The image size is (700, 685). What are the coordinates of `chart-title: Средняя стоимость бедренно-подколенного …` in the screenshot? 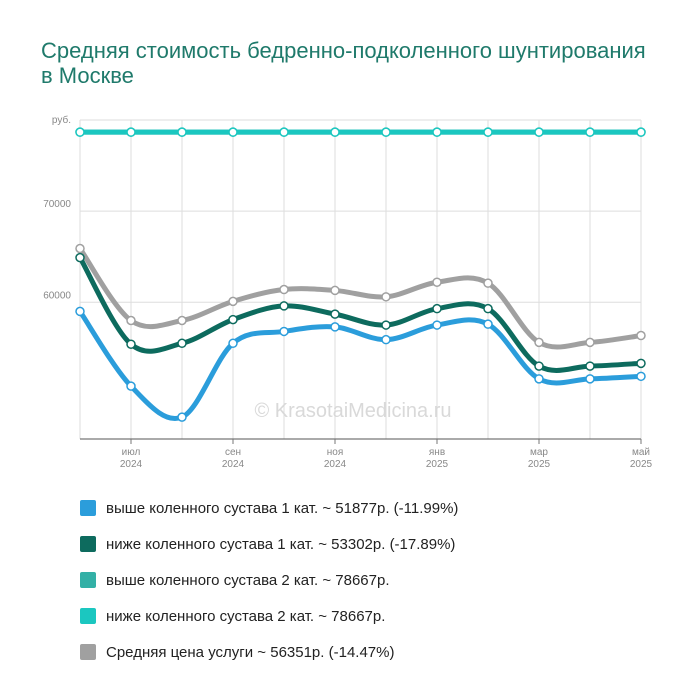 It's located at (343, 63).